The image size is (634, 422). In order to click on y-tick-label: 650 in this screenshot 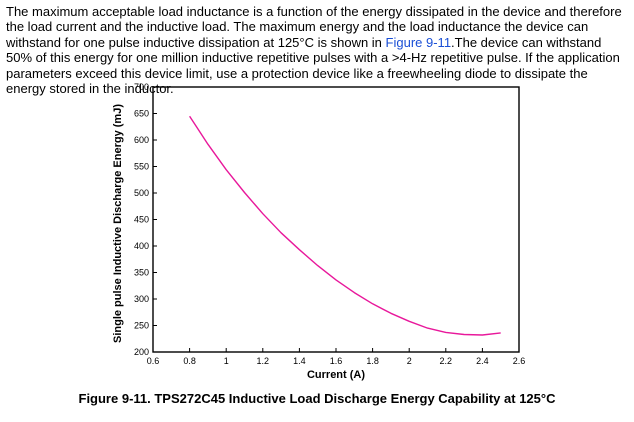, I will do `click(141, 114)`.